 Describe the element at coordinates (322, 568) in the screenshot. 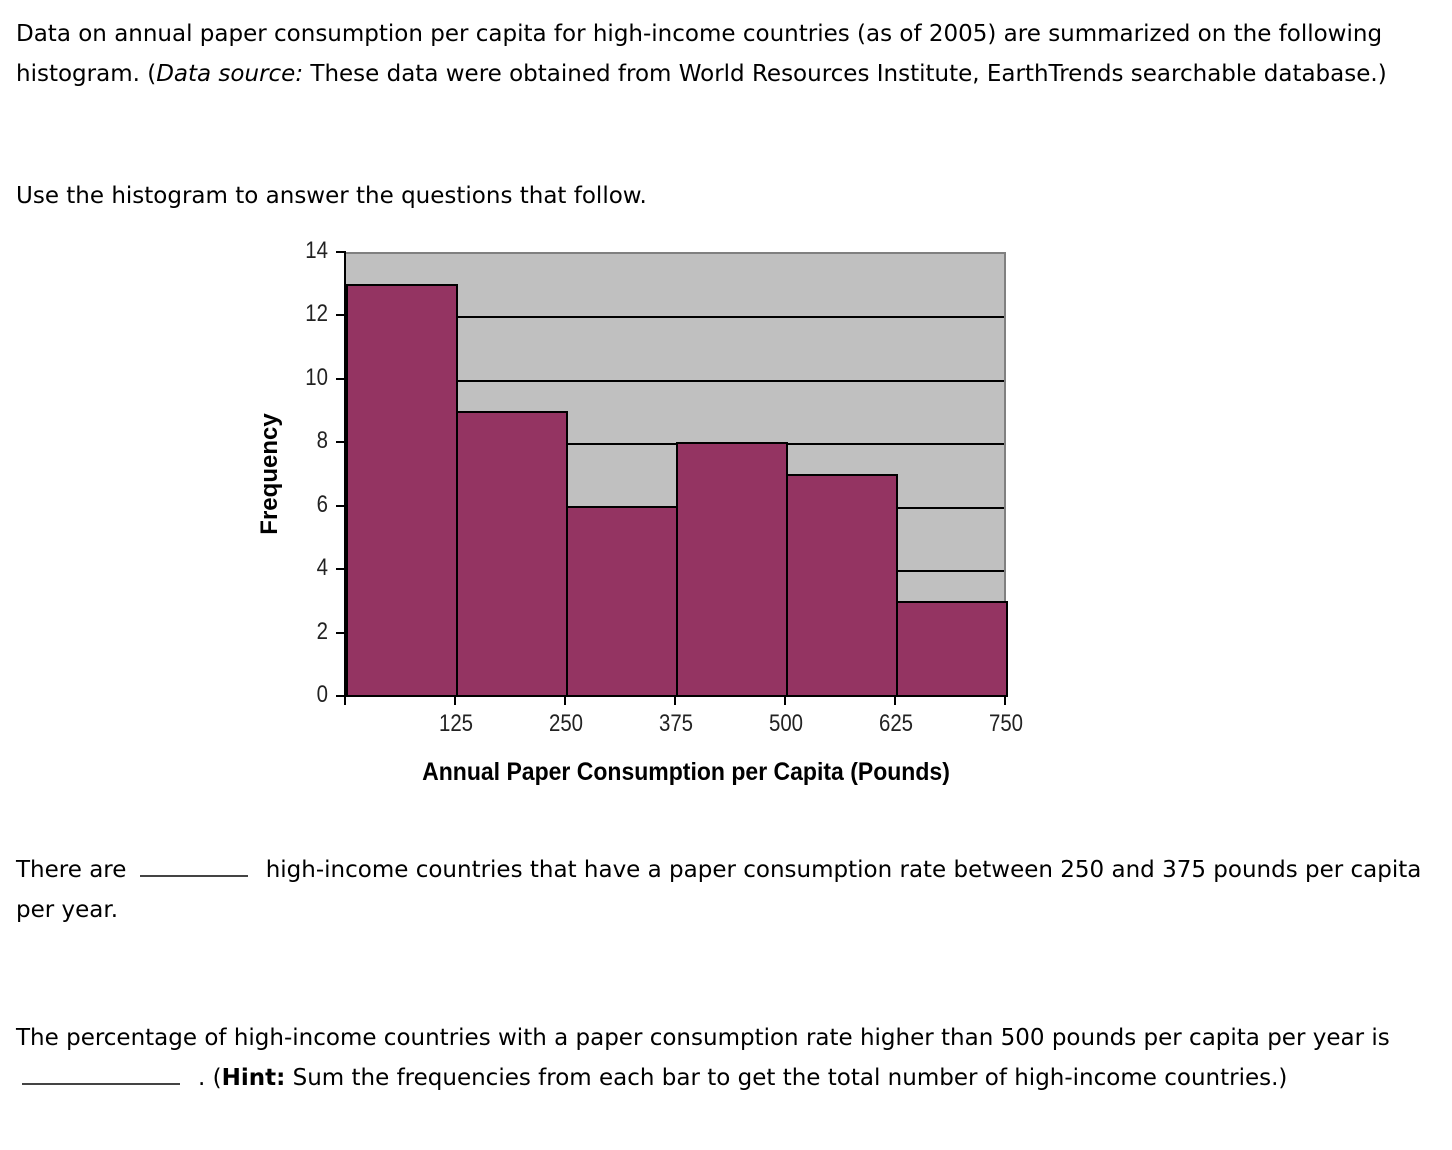

I see `y-tick-label: 4` at that location.